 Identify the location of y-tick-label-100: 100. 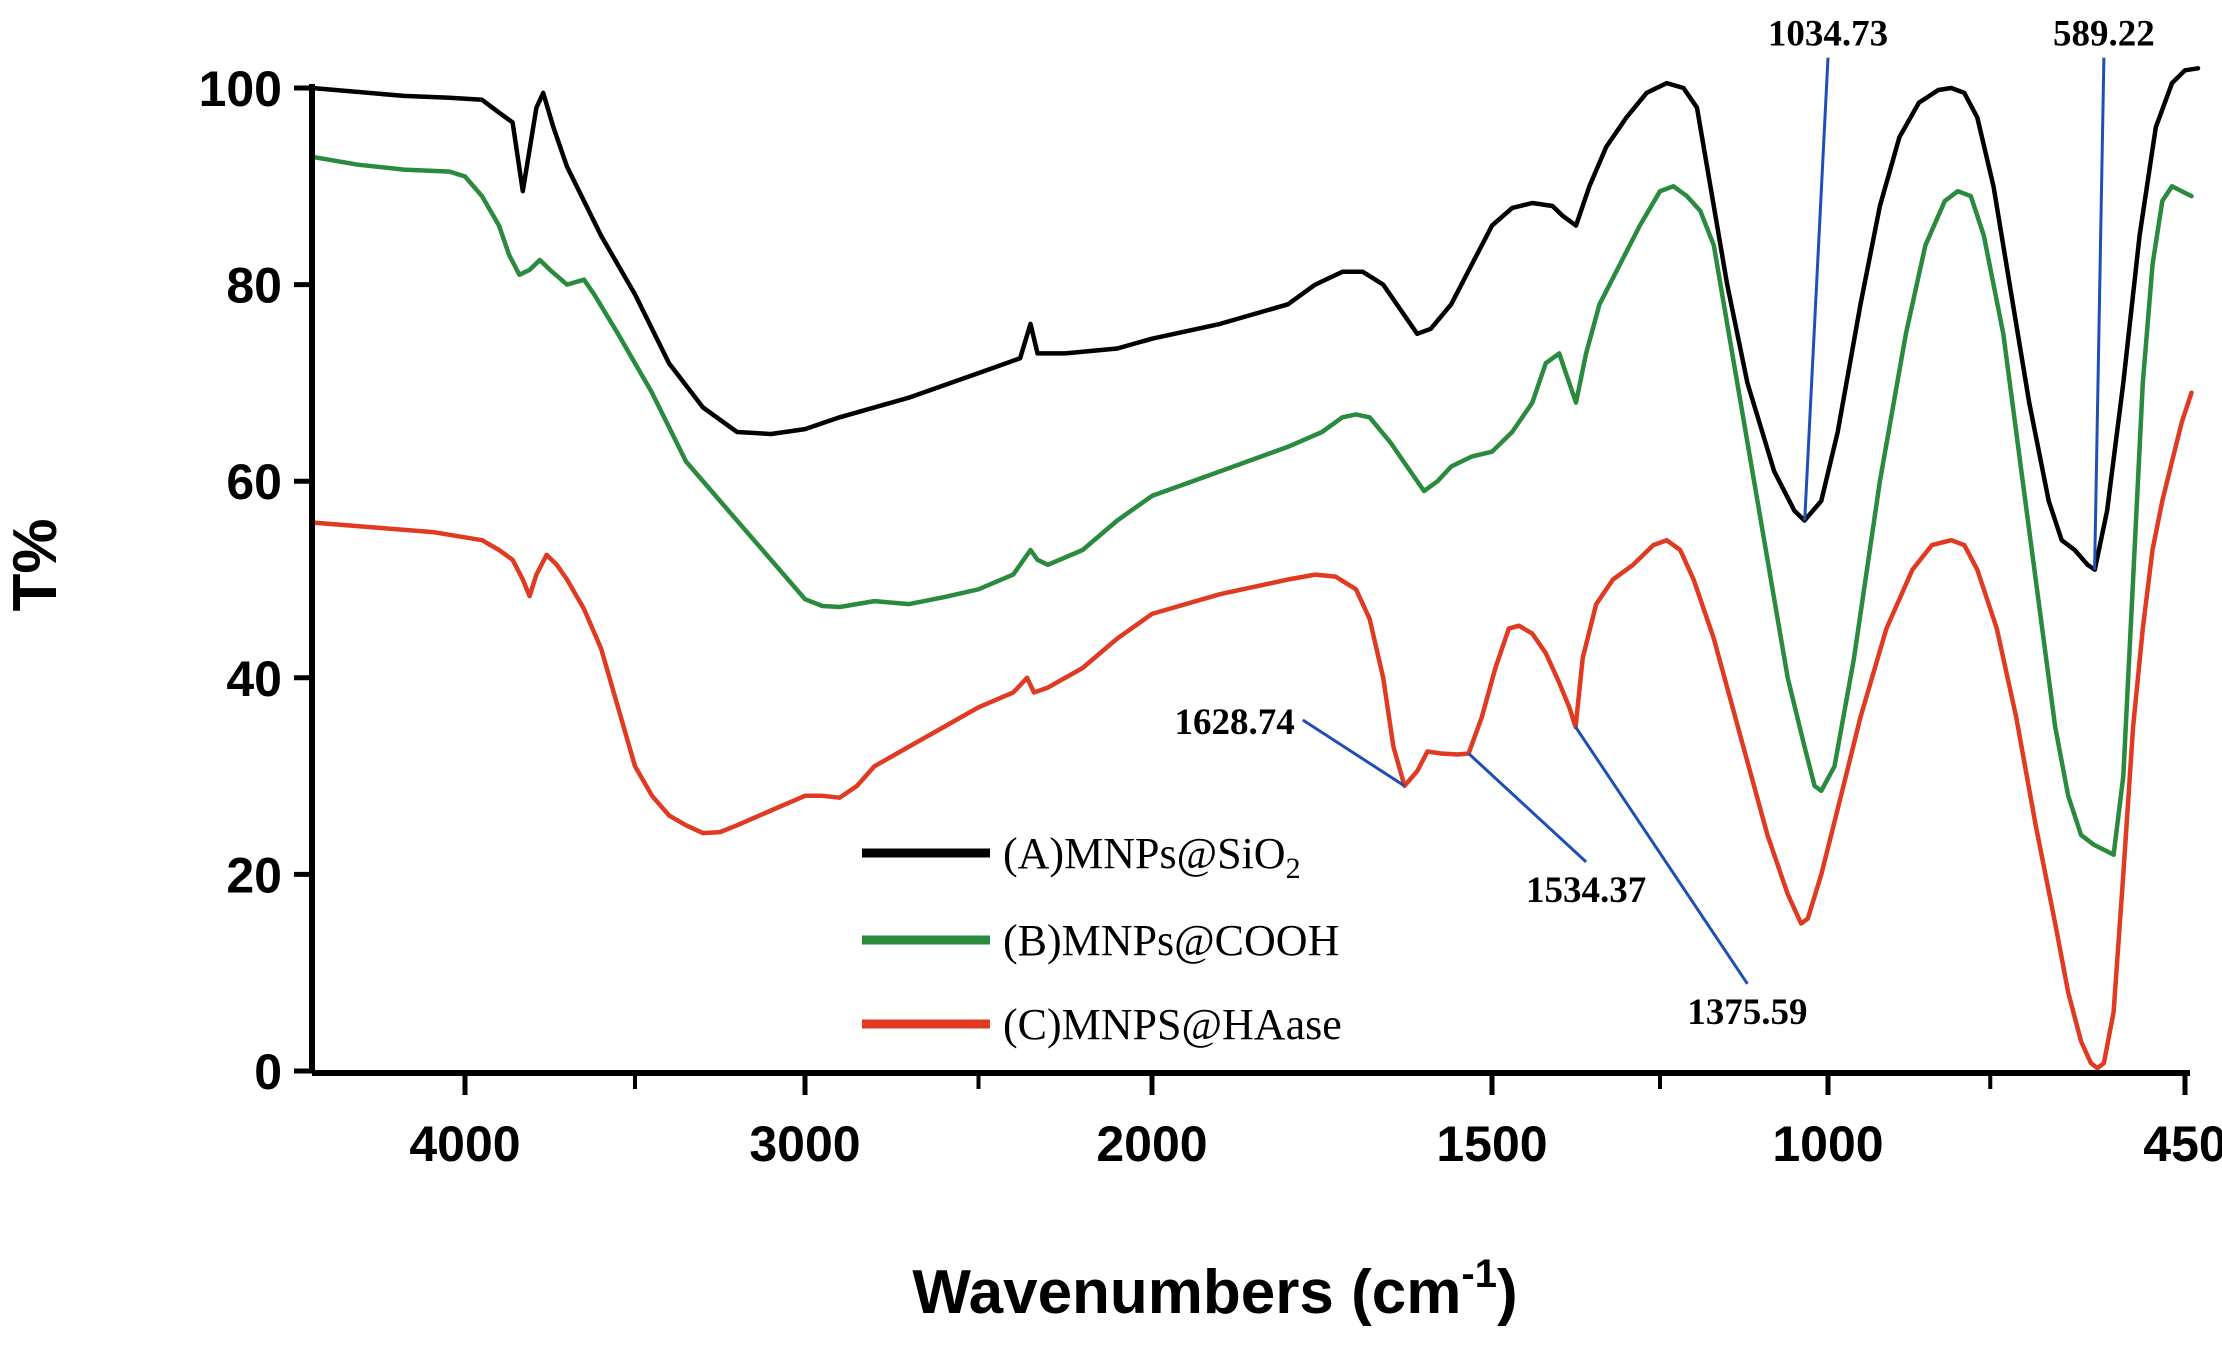
(240, 89).